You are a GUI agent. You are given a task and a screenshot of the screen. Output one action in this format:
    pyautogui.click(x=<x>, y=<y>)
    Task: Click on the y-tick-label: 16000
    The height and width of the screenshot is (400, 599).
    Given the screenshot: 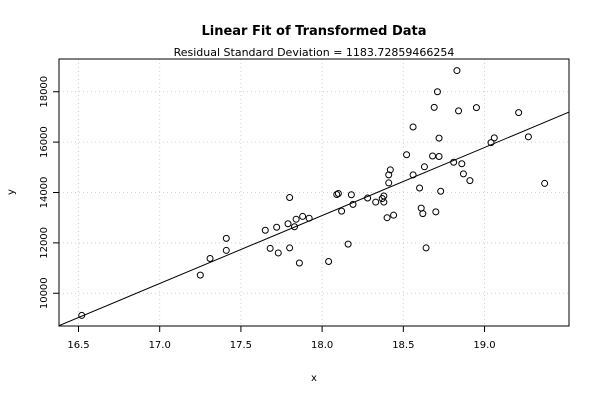 What is the action you would take?
    pyautogui.click(x=44, y=142)
    